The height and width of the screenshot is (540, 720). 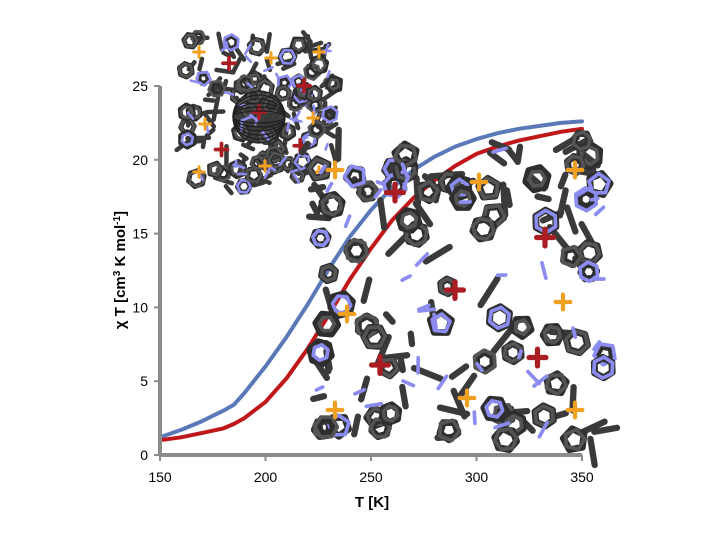 What do you see at coordinates (120, 302) in the screenshot?
I see `y-axis-title-prefix: χ T [cm` at bounding box center [120, 302].